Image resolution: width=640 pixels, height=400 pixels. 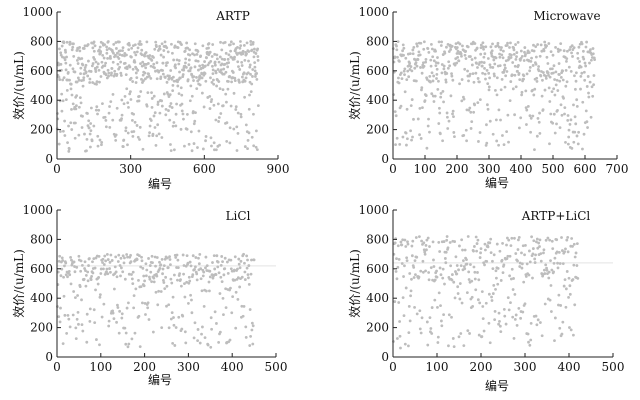 What do you see at coordinates (232, 16) in the screenshot?
I see `panel-title: ARTP` at bounding box center [232, 16].